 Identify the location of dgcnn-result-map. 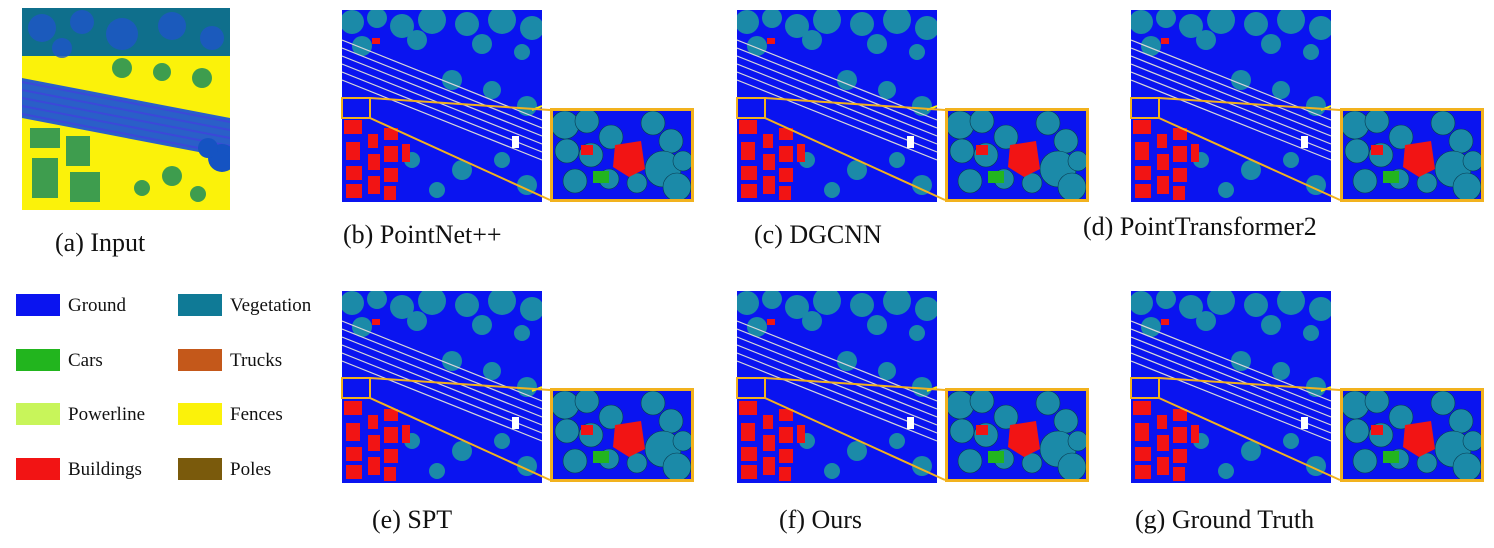
(837, 106).